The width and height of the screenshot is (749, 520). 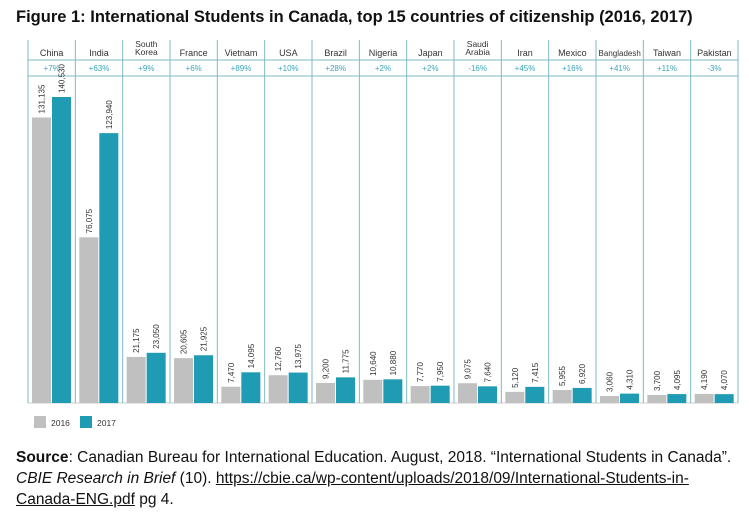 What do you see at coordinates (619, 68) in the screenshot?
I see `change-label: +41%` at bounding box center [619, 68].